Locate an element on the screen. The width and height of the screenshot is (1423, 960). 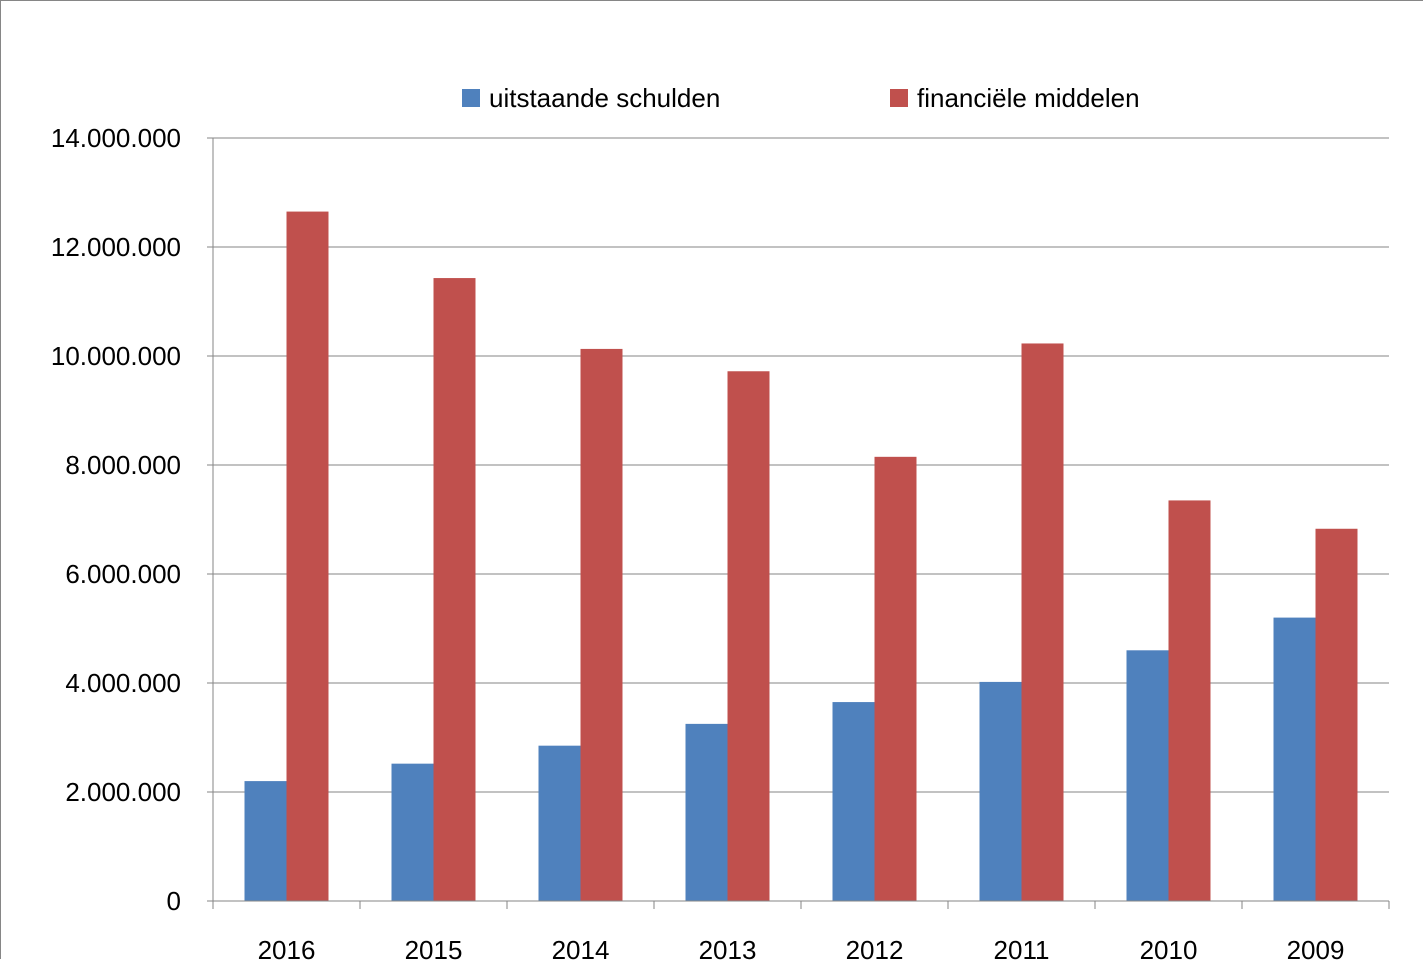
y-tick-label: 10.000.000 is located at coordinates (116, 356).